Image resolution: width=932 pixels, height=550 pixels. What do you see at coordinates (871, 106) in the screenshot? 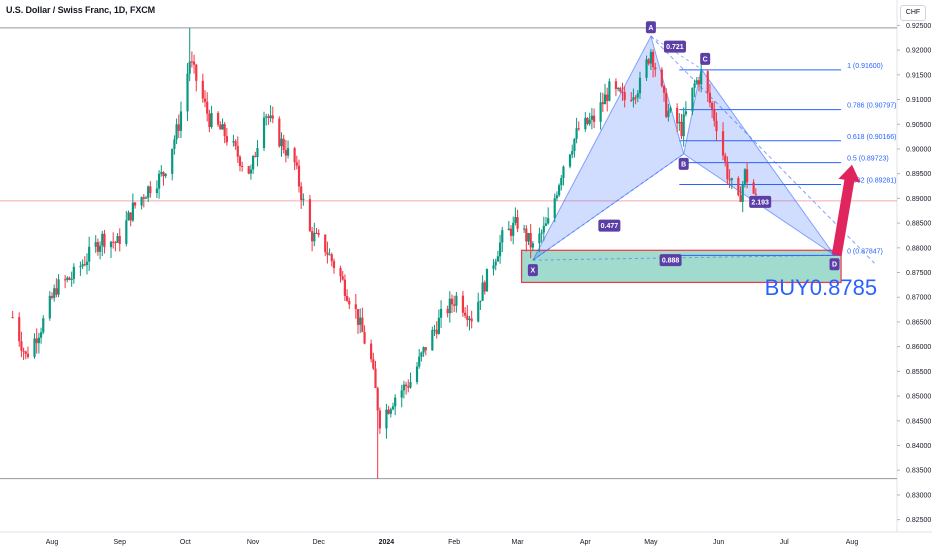
I see `fib-level-label: 0.786 (0.90797)` at bounding box center [871, 106].